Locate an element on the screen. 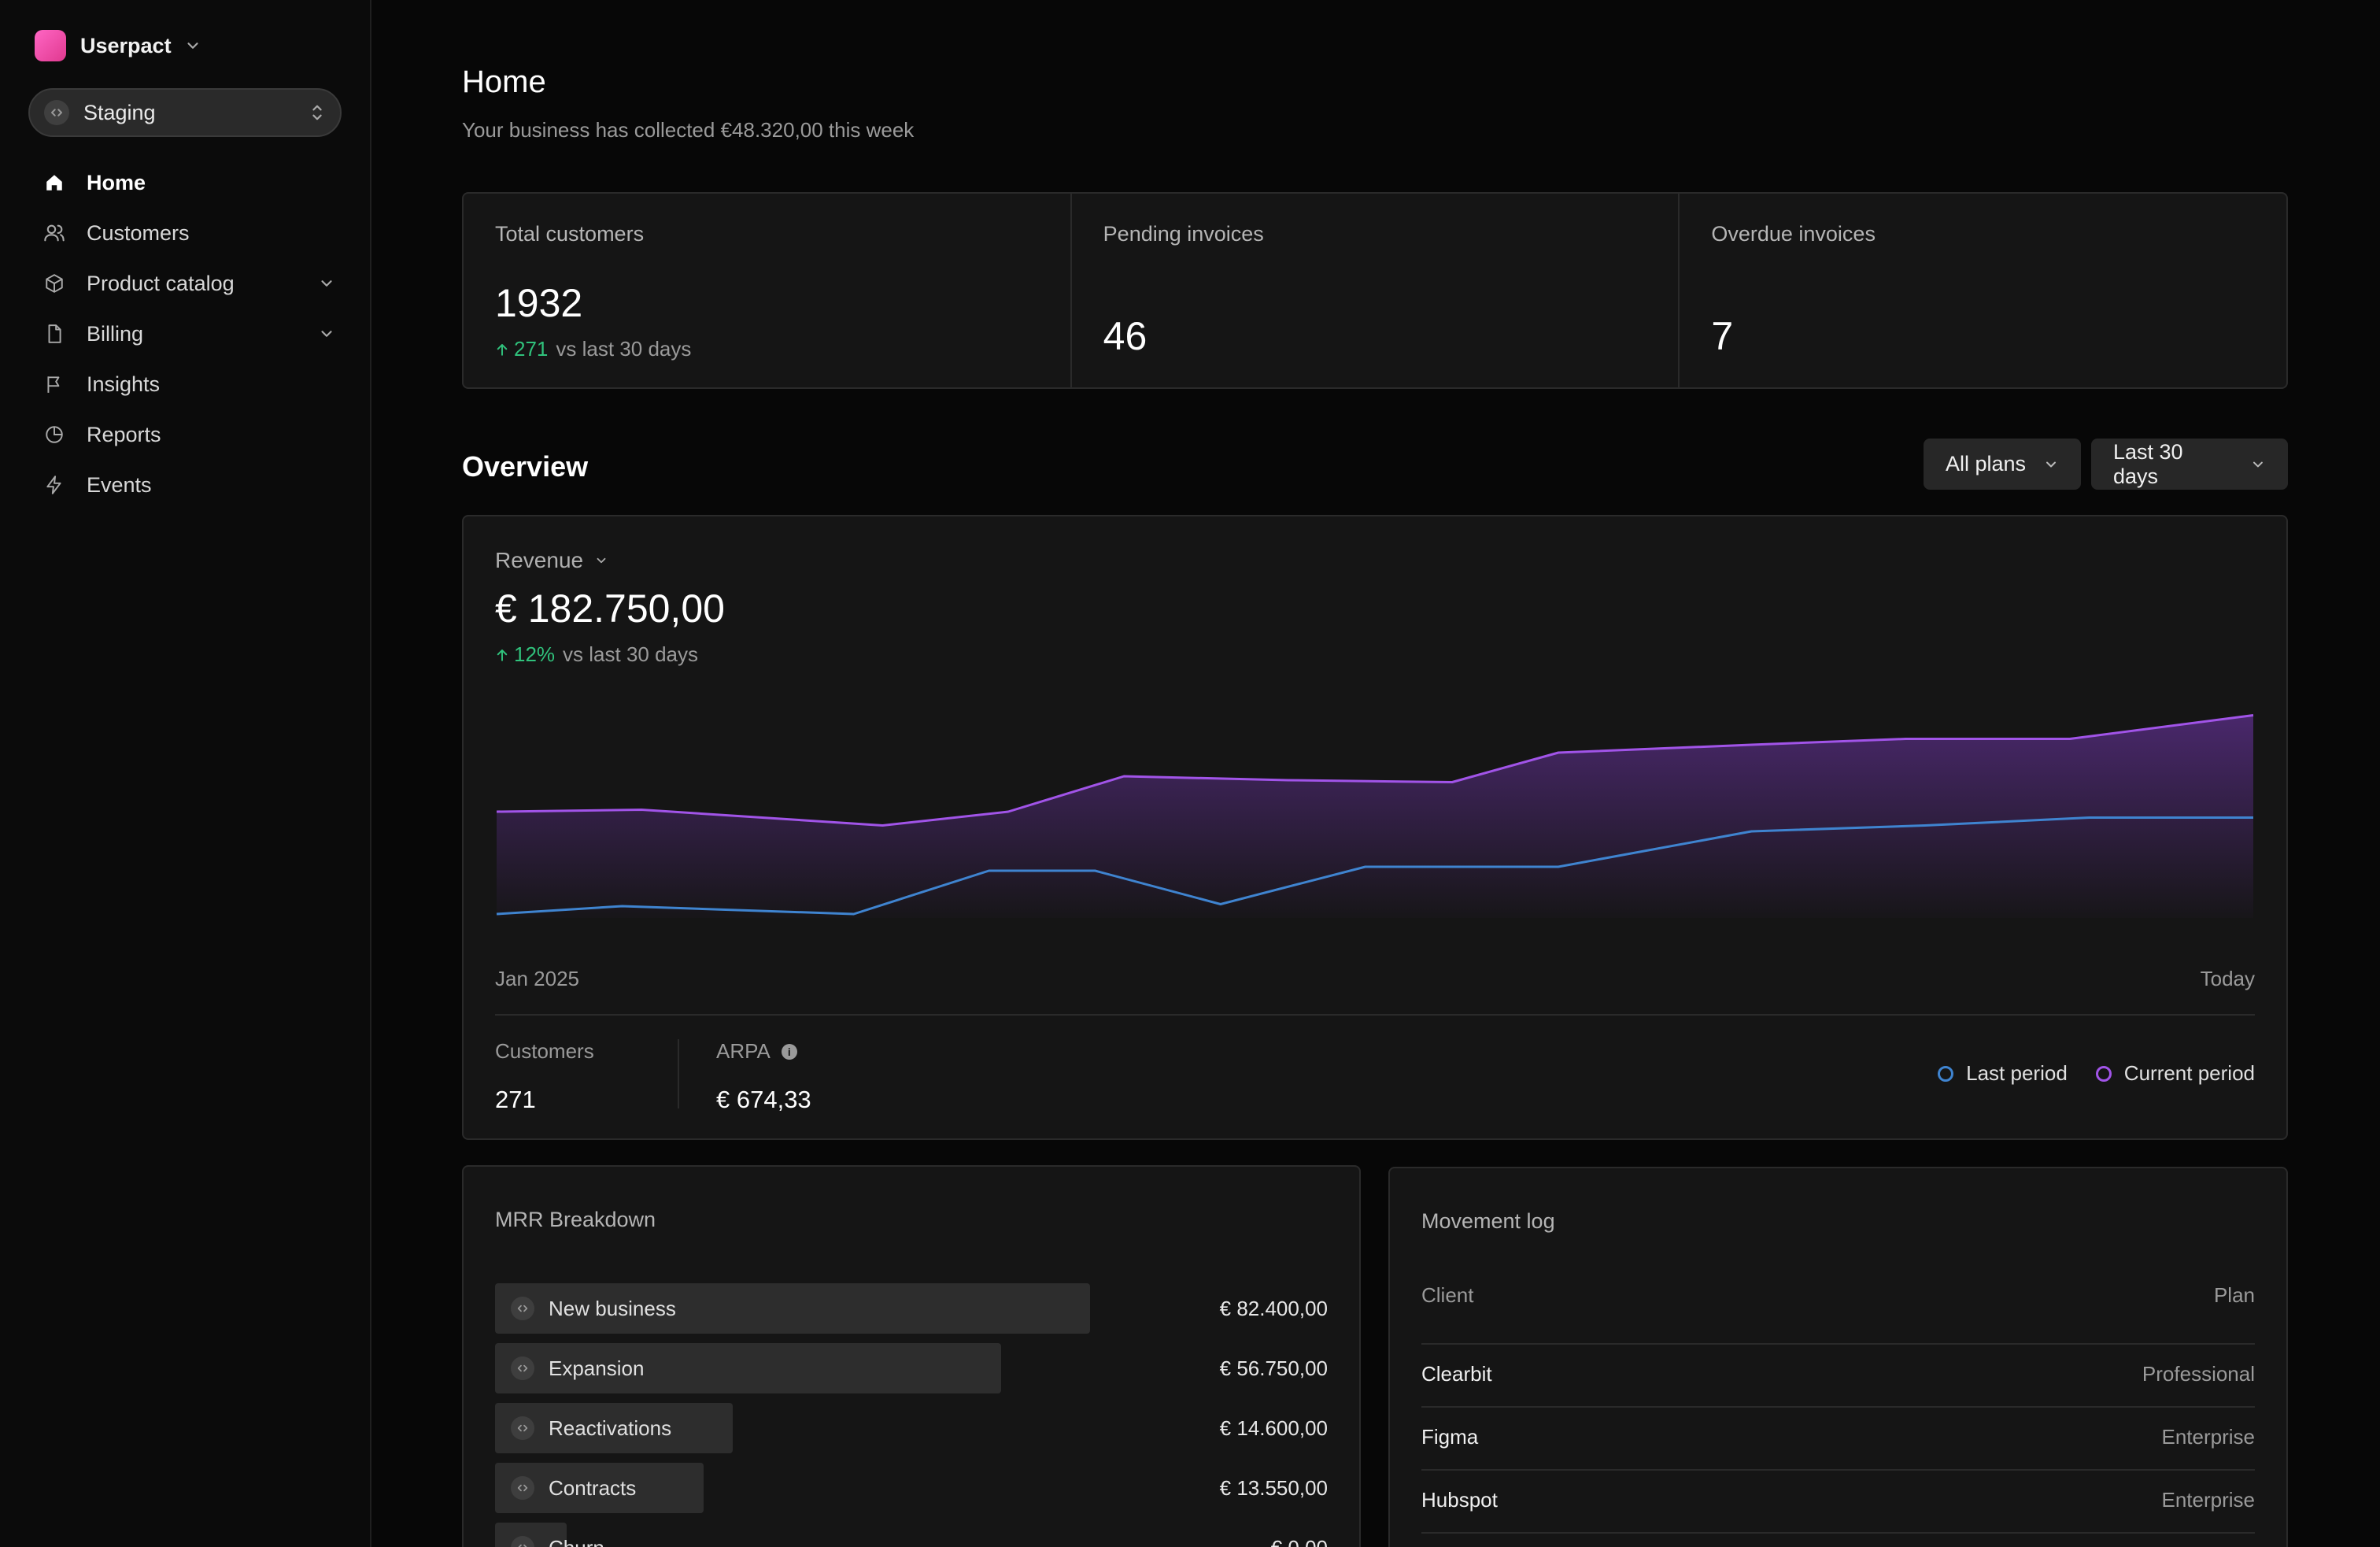  legend-last-period: Last period is located at coordinates (2003, 1073).